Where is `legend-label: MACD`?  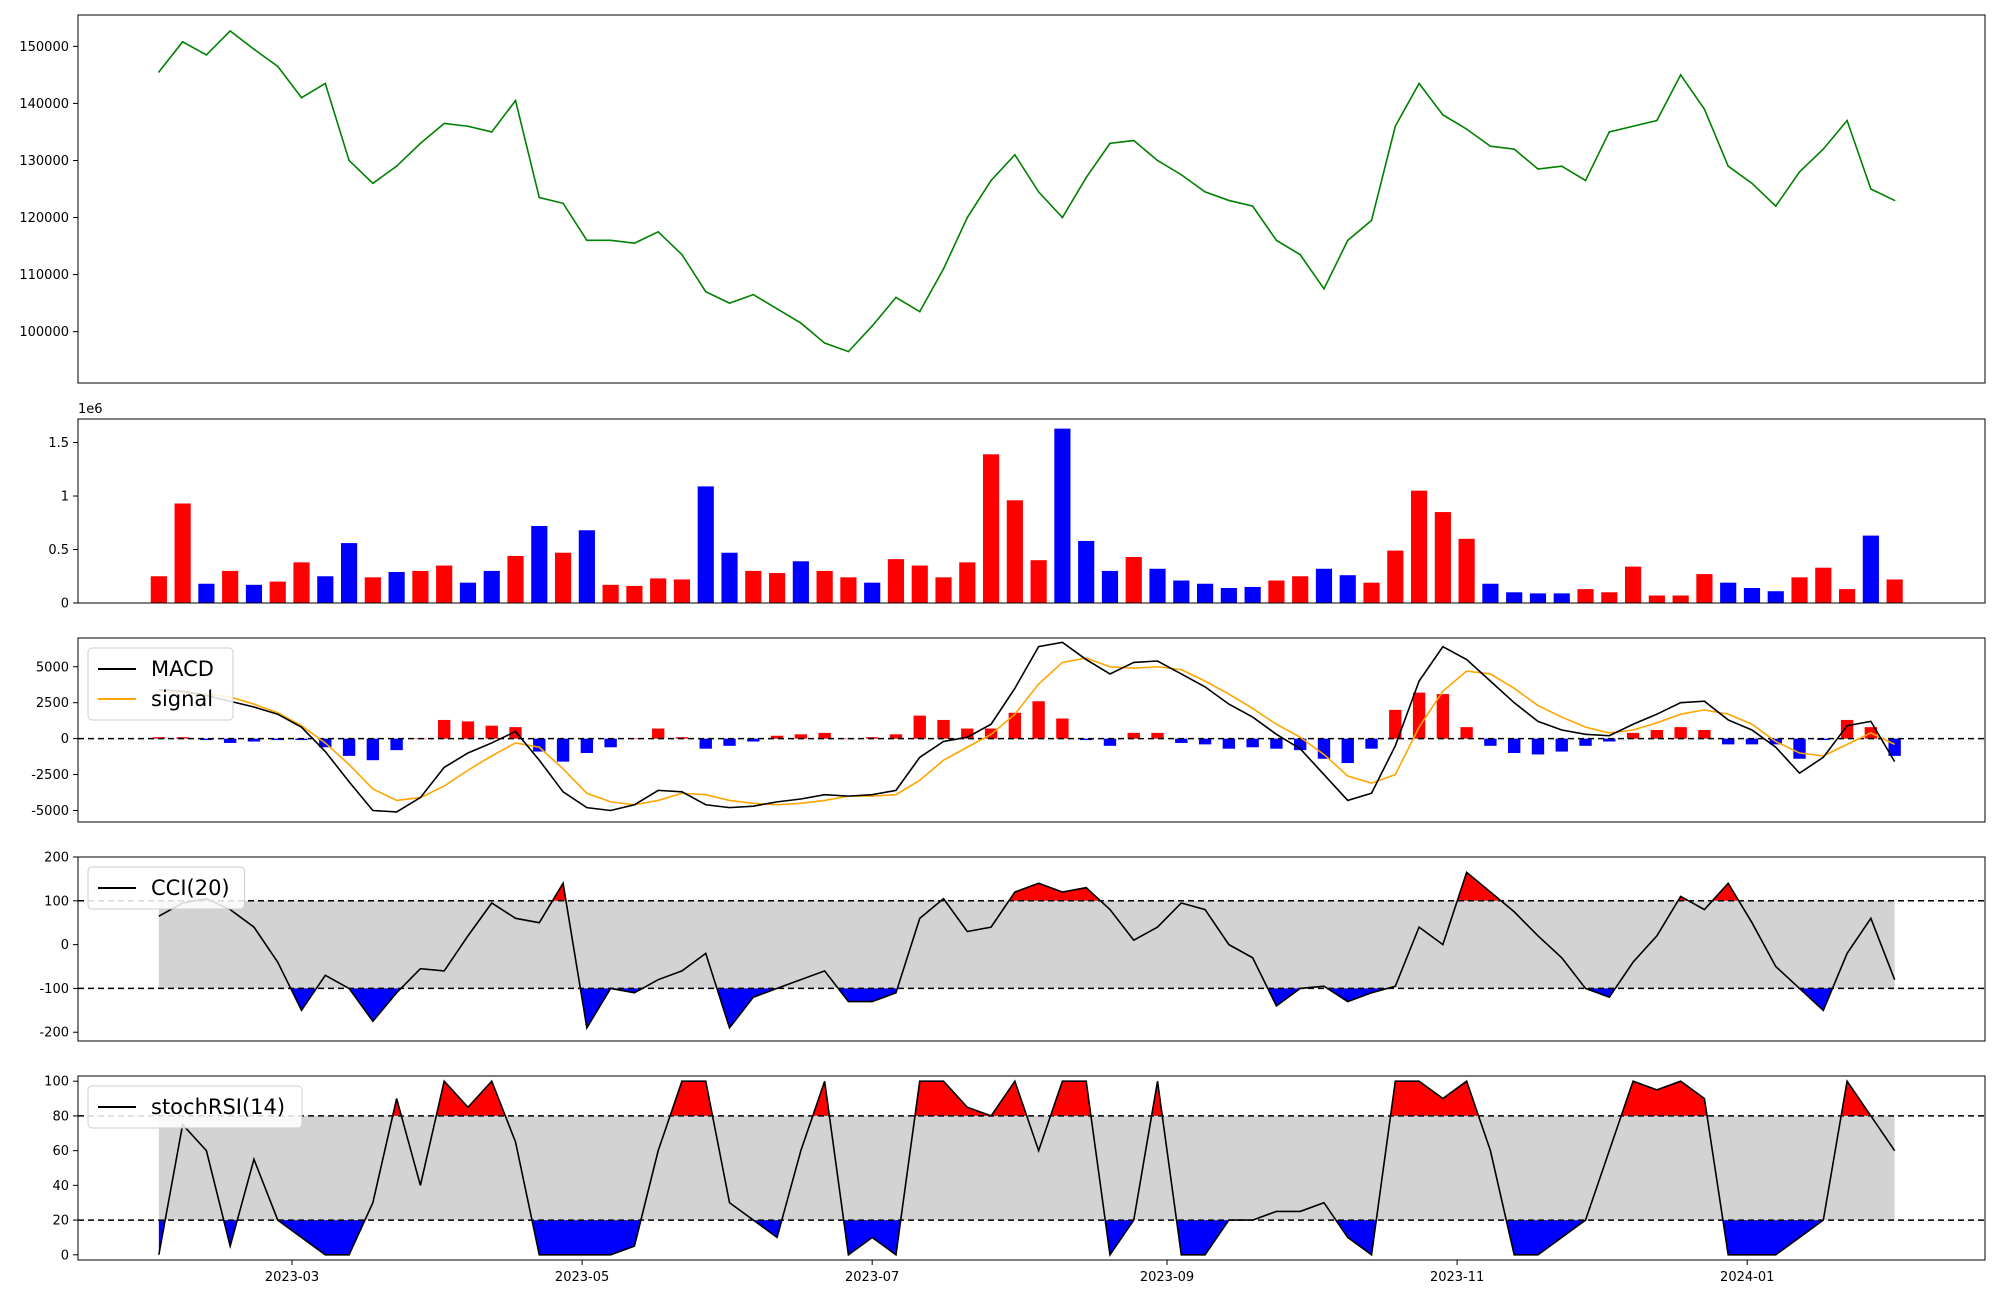
legend-label: MACD is located at coordinates (182, 669).